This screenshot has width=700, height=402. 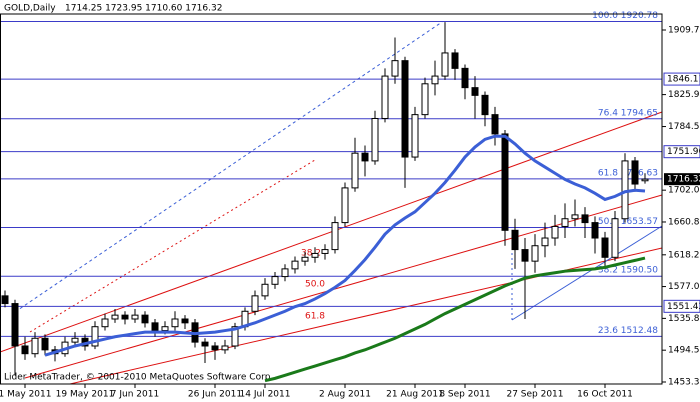 I want to click on fan-label: 61.8, so click(x=315, y=317).